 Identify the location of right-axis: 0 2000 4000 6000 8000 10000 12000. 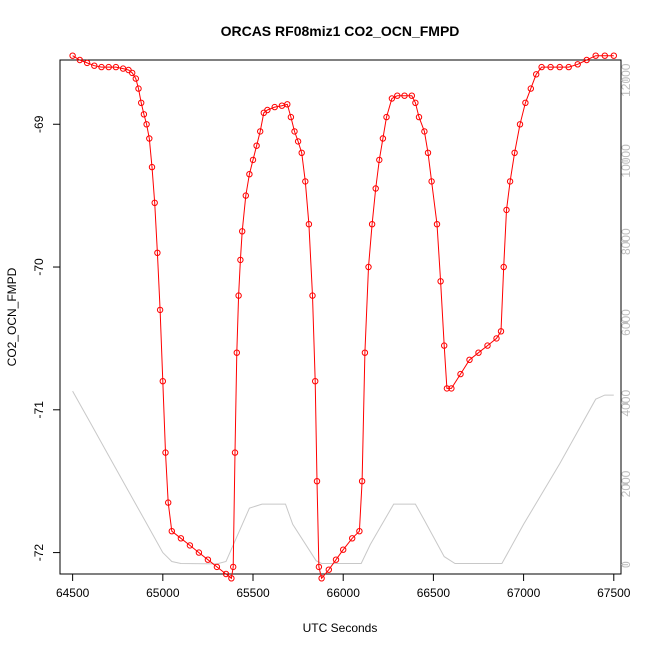
(626, 315).